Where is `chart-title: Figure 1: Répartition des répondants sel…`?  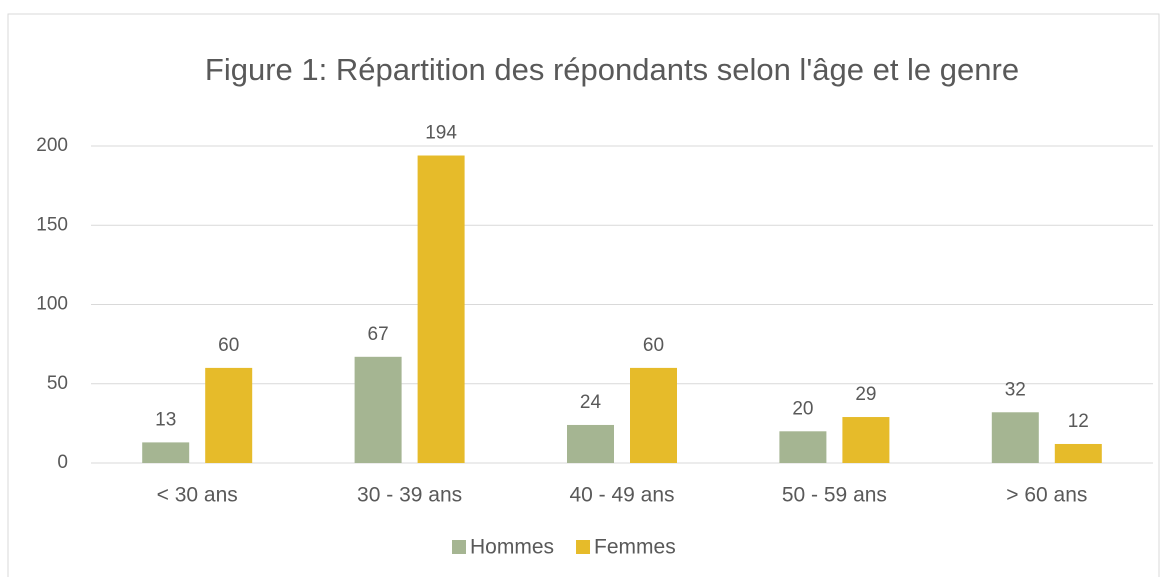 chart-title: Figure 1: Répartition des répondants sel… is located at coordinates (612, 69).